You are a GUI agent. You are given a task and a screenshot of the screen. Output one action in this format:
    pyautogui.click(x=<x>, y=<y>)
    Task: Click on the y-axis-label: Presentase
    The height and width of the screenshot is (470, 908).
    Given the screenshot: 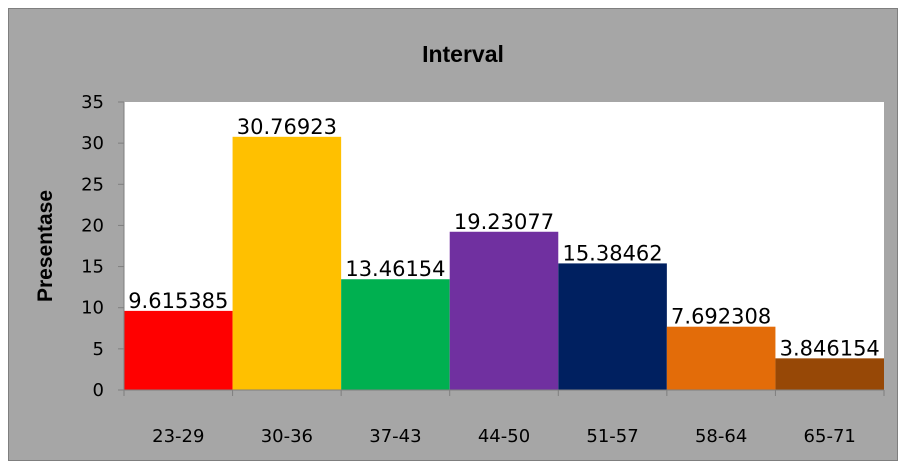 What is the action you would take?
    pyautogui.click(x=45, y=246)
    